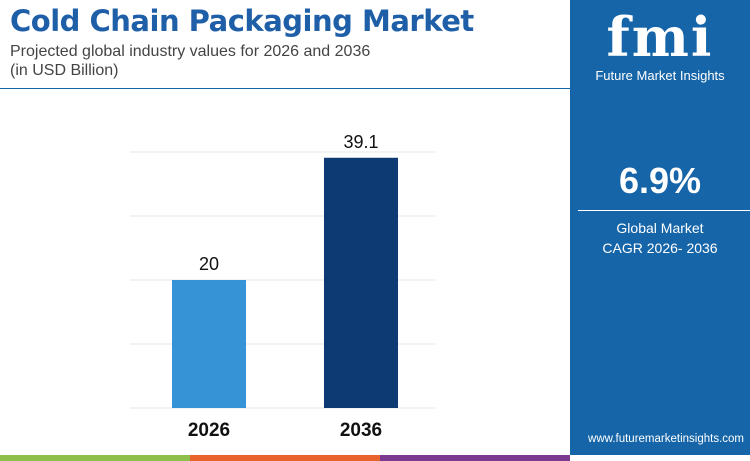 This screenshot has height=461, width=750. Describe the element at coordinates (361, 282) in the screenshot. I see `bar-2036` at that location.